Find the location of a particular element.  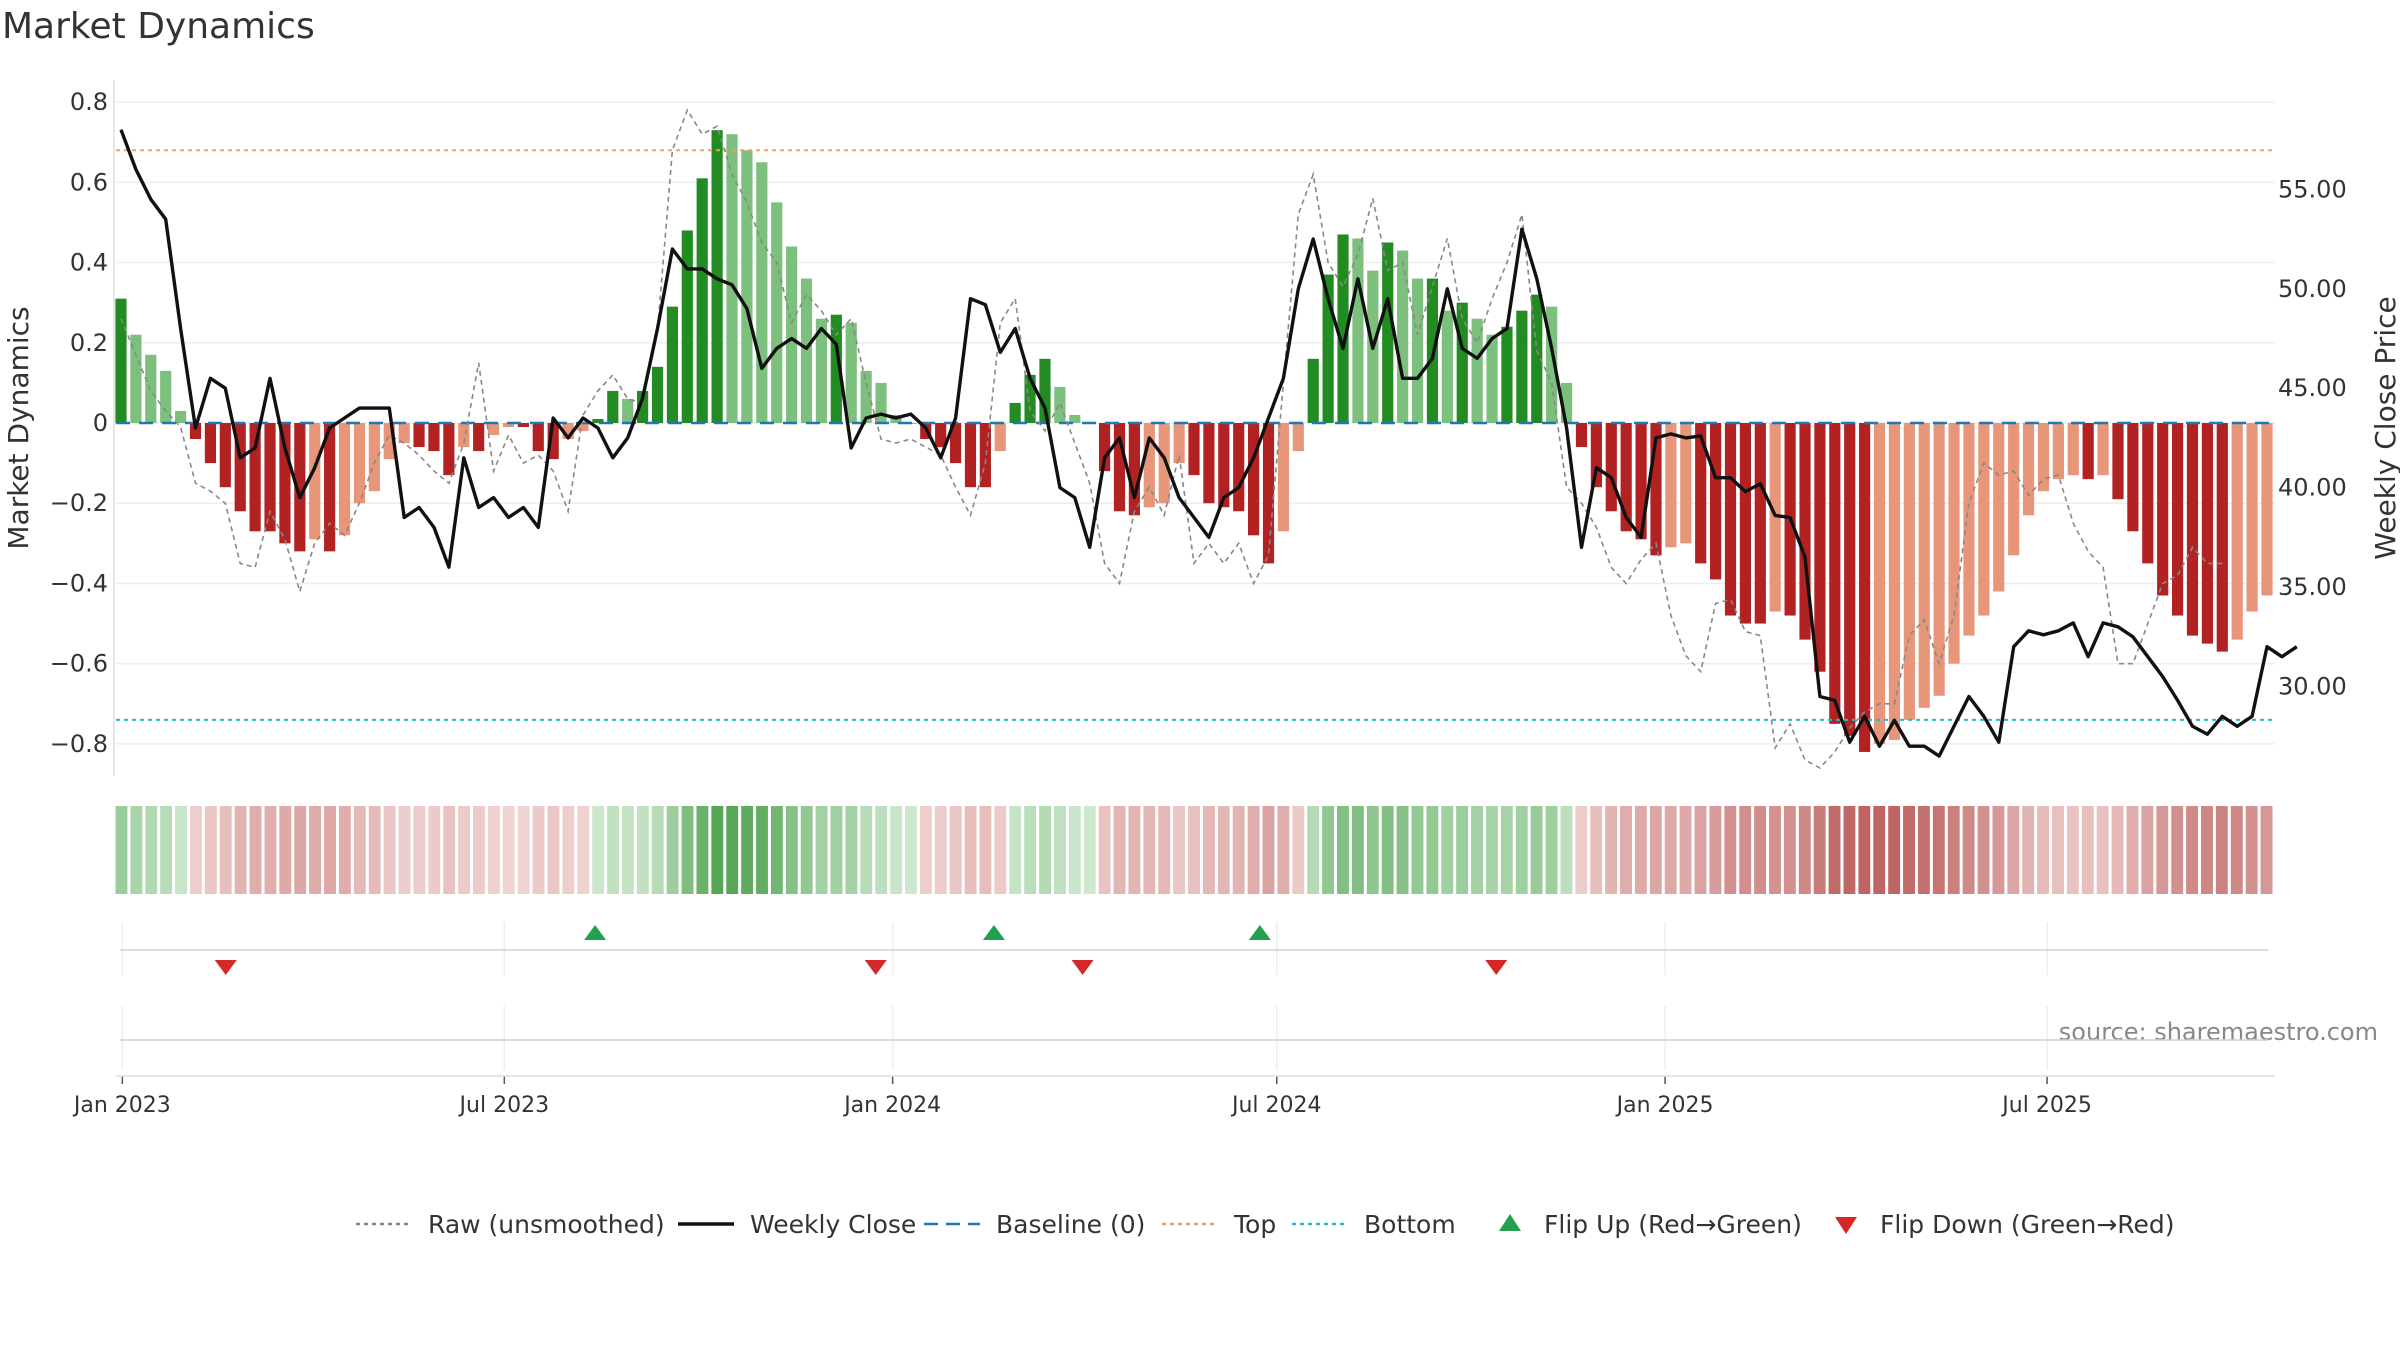

y-axis-label: Market Dynamics is located at coordinates (18, 427).